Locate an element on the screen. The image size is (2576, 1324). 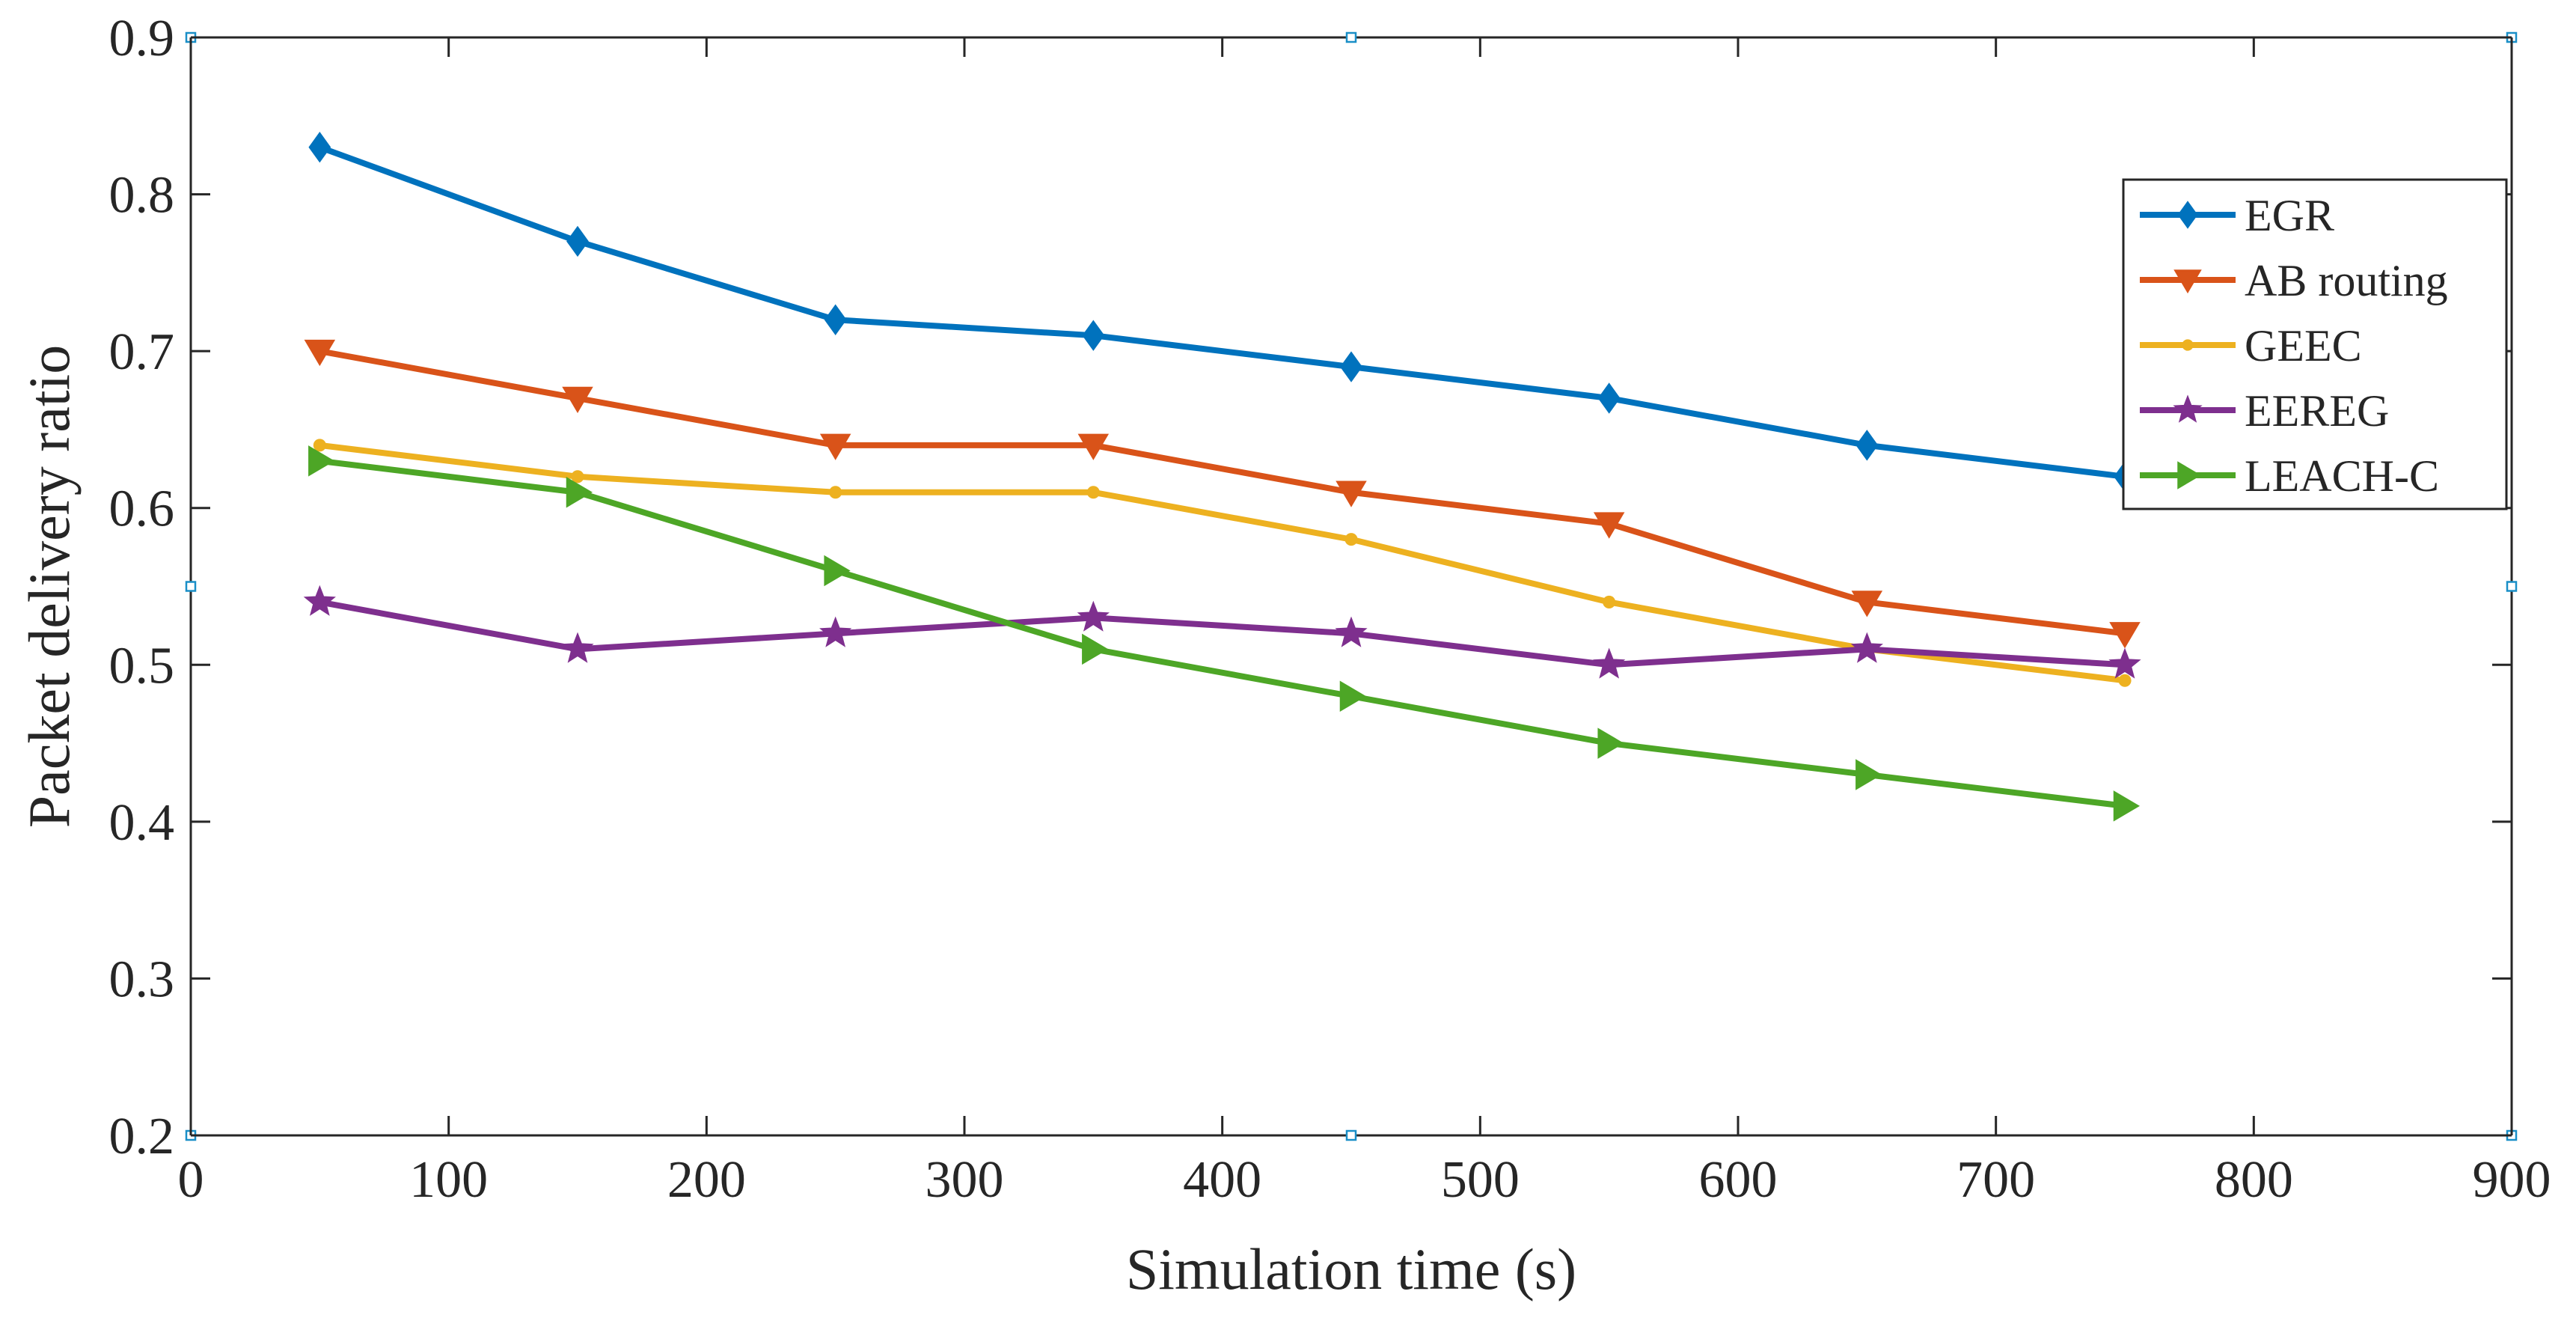
y-tick-label: 0.5 is located at coordinates (142, 666).